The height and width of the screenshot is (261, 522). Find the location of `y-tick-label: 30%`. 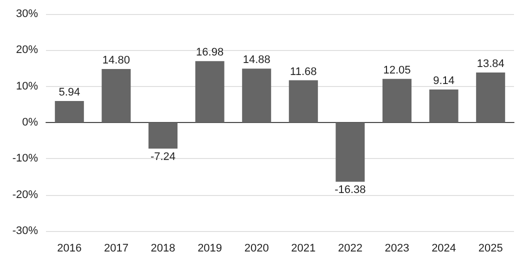

y-tick-label: 30% is located at coordinates (27, 14).